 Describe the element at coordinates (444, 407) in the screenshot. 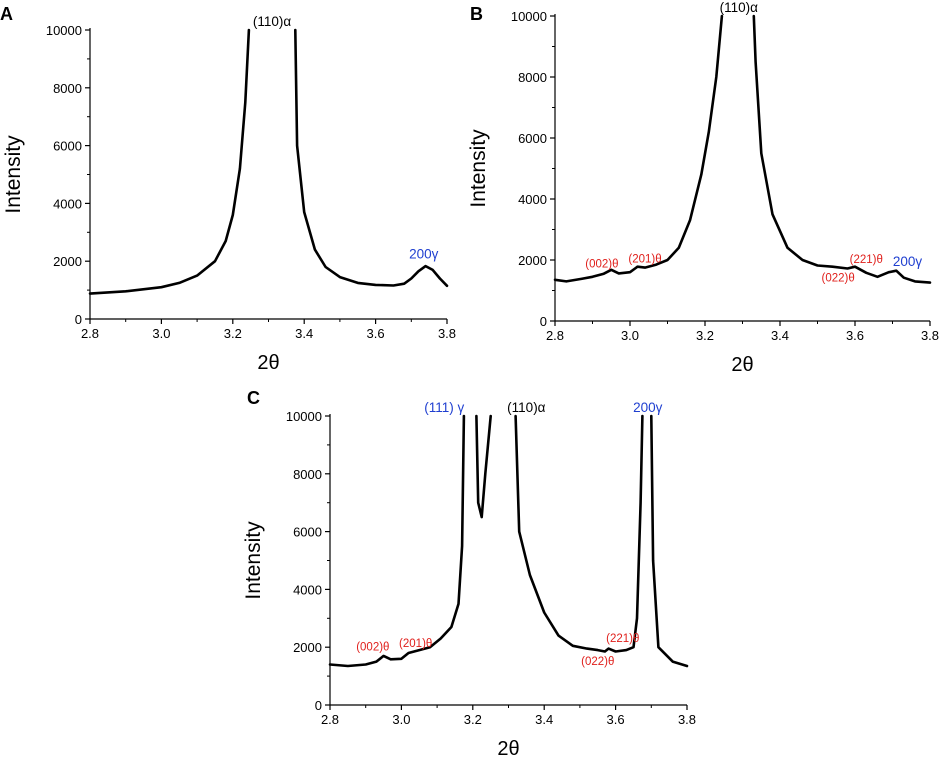

I see `peak-annotation: (111) γ` at that location.